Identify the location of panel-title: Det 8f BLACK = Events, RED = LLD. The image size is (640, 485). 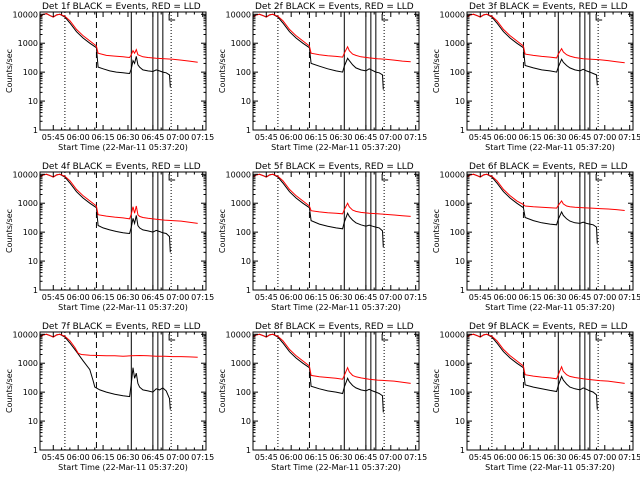
(334, 327).